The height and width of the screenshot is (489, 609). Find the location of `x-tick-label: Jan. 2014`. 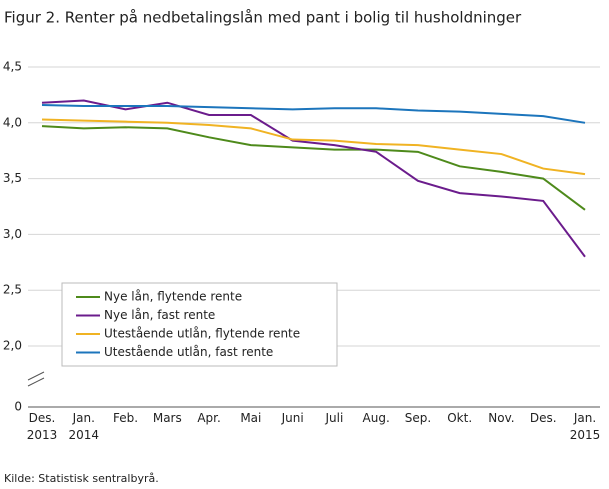

x-tick-label: Jan. 2014 is located at coordinates (84, 426).